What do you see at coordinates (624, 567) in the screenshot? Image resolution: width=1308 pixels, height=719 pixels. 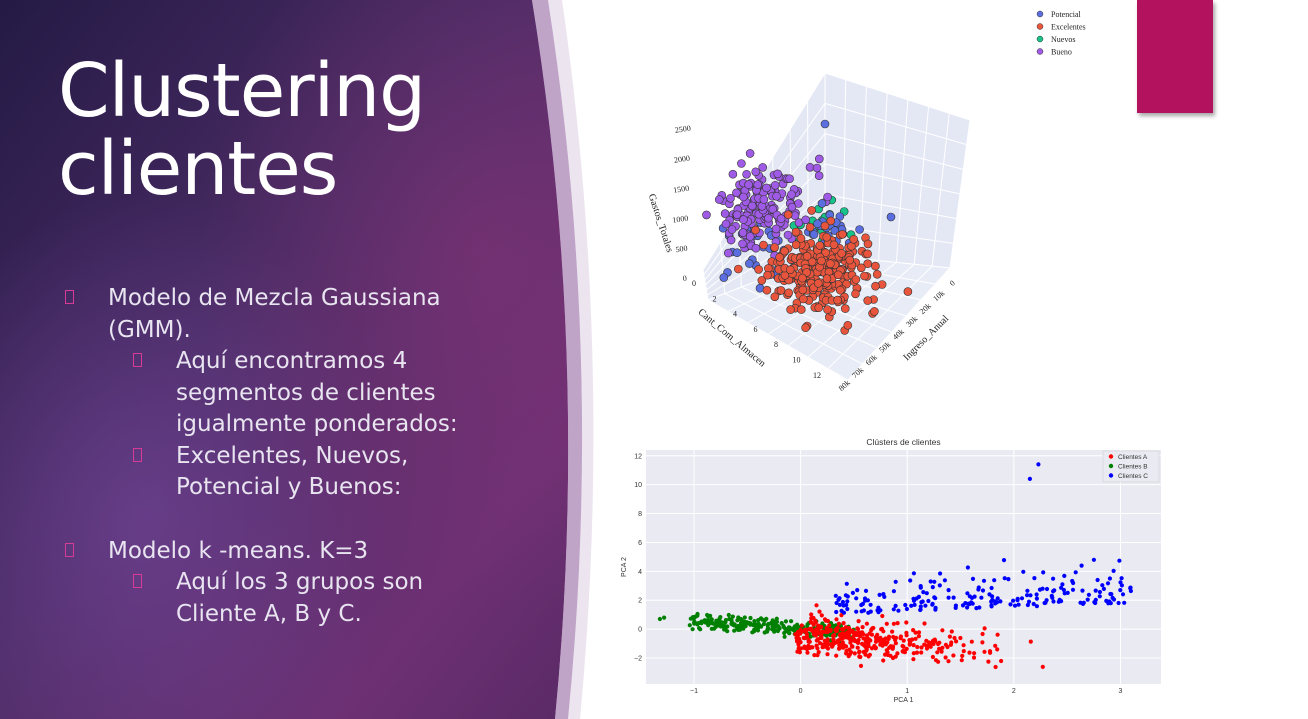 I see `y-axis-label: PCA 2` at bounding box center [624, 567].